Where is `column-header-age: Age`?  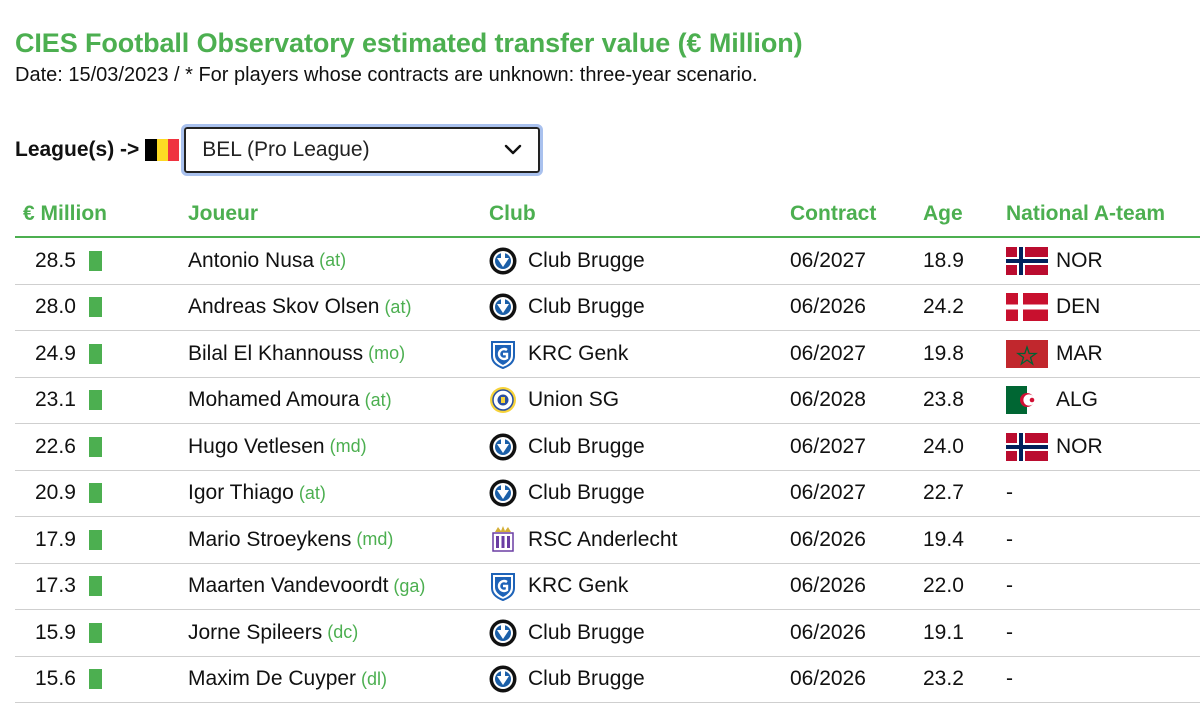
column-header-age: Age is located at coordinates (943, 213).